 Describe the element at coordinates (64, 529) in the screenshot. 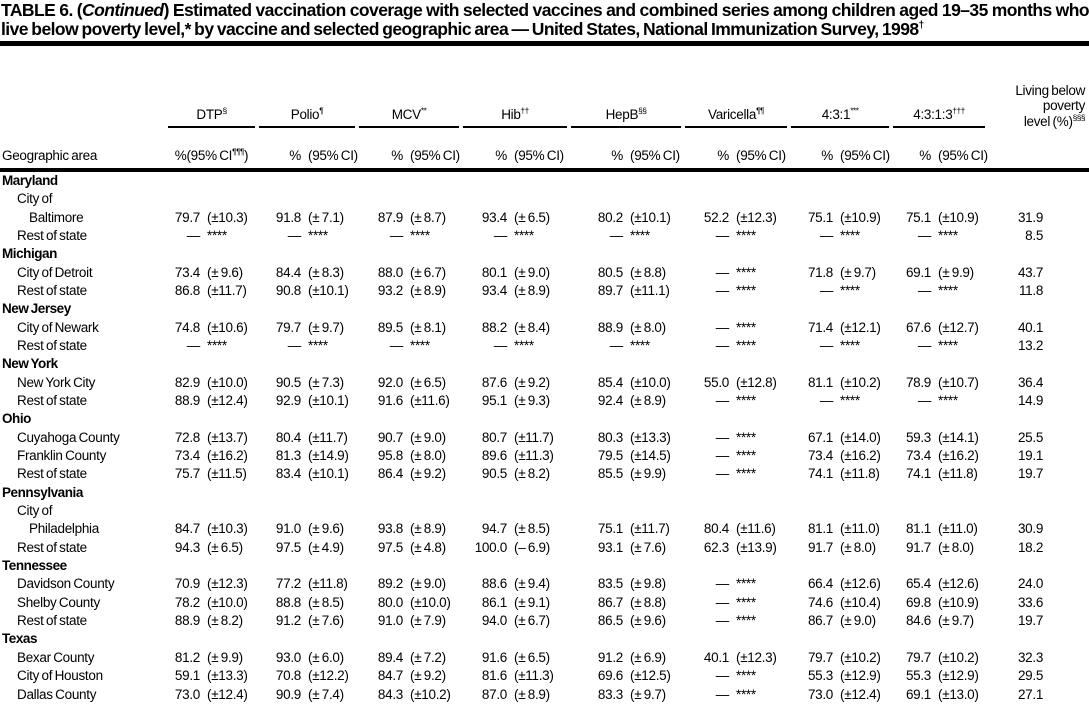

I see `area-label: Philadelphia` at that location.